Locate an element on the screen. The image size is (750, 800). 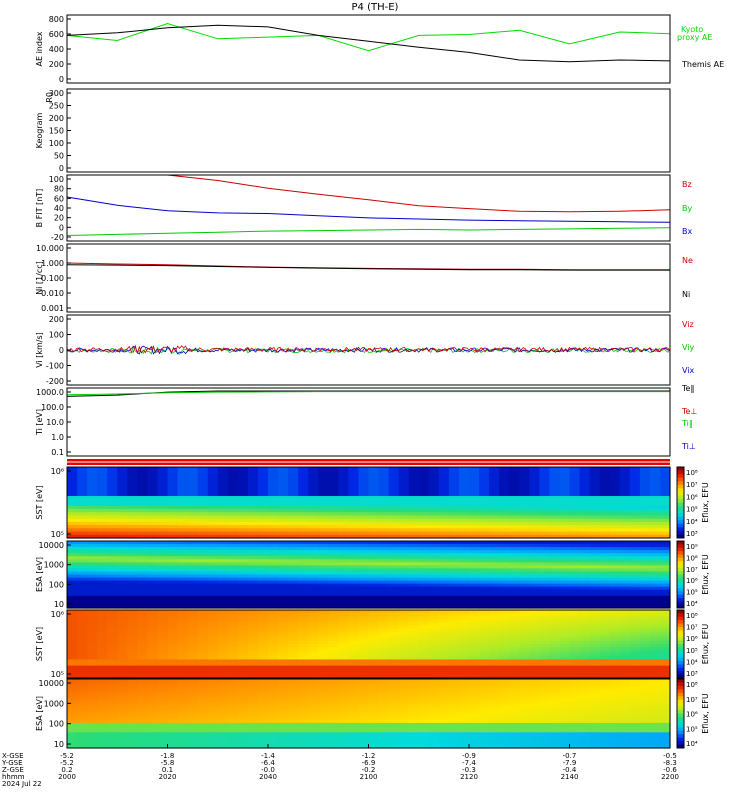
xtick-value: 2140 is located at coordinates (570, 777).